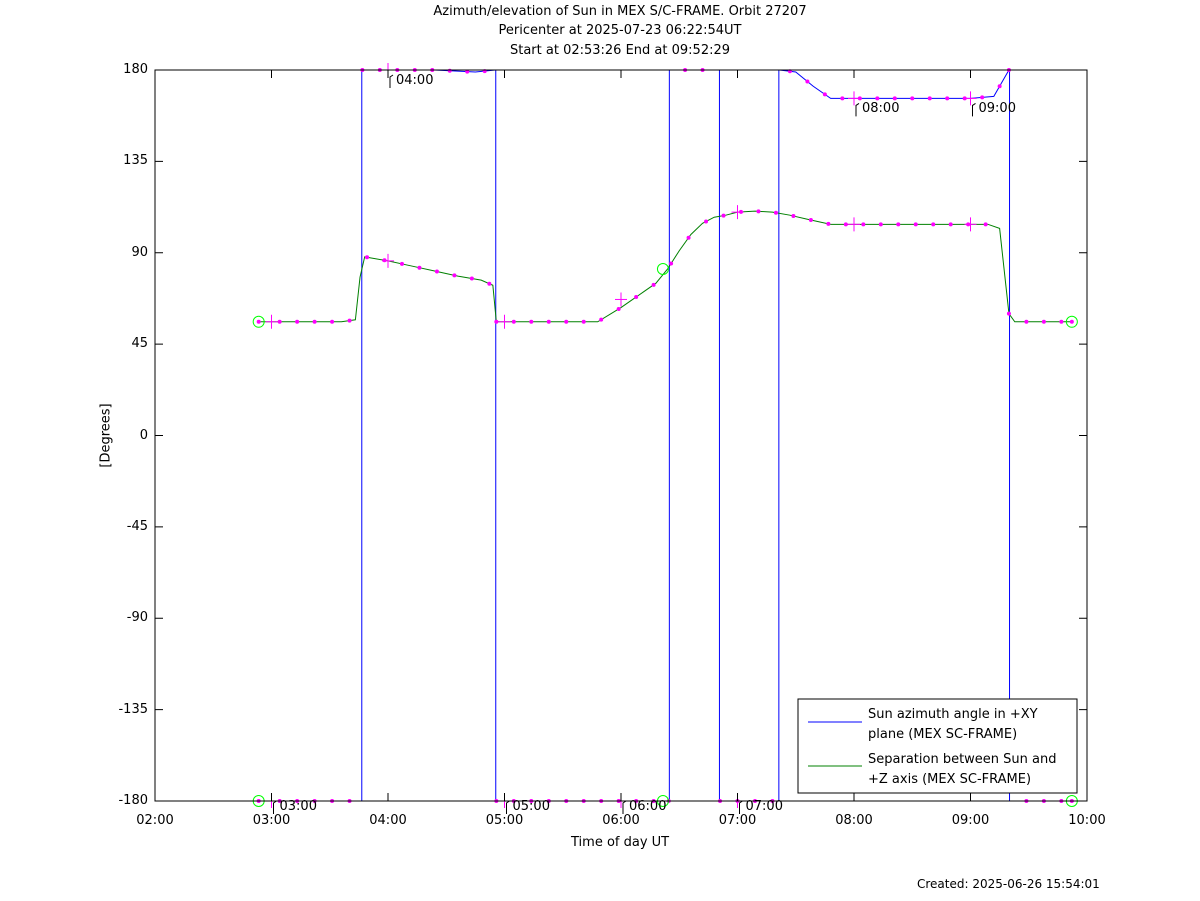 The height and width of the screenshot is (901, 1200). I want to click on x-tick-label: 10:00, so click(1087, 820).